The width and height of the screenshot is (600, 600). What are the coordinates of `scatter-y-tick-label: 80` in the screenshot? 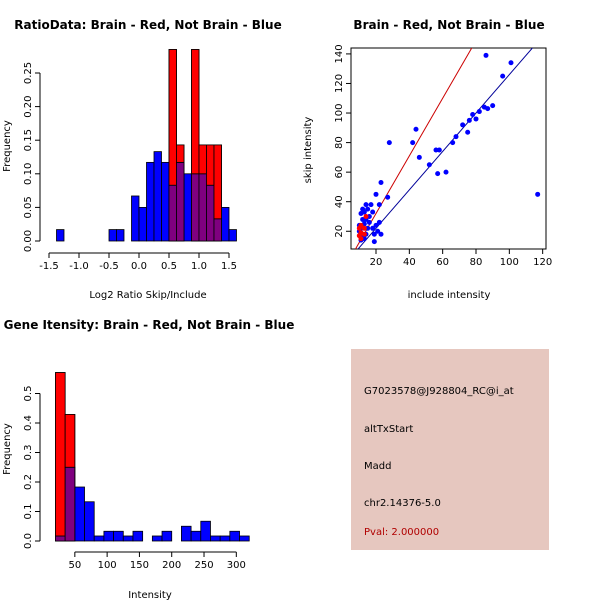 It's located at (339, 142).